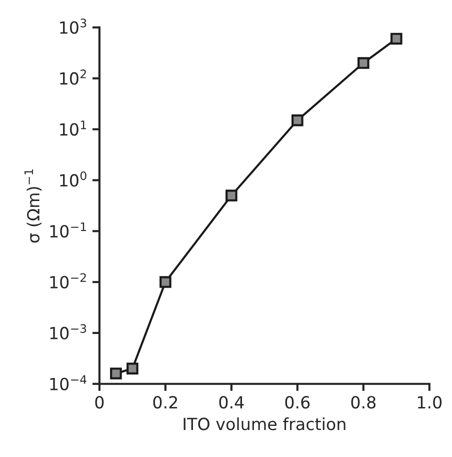 The width and height of the screenshot is (452, 457). Describe the element at coordinates (68, 332) in the screenshot. I see `y-tick-label: 10$^{−3}$` at that location.